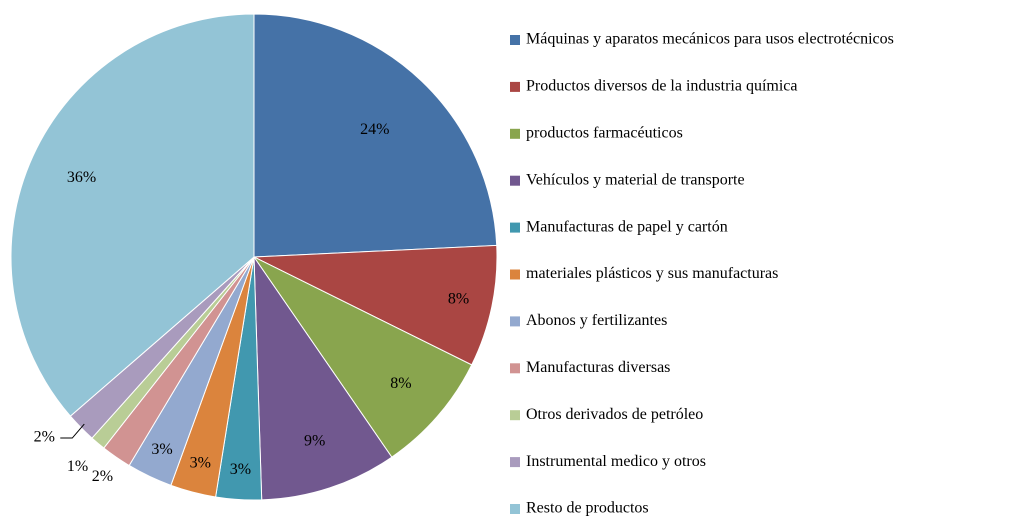  Describe the element at coordinates (587, 508) in the screenshot. I see `legend-label: Resto de productos` at that location.